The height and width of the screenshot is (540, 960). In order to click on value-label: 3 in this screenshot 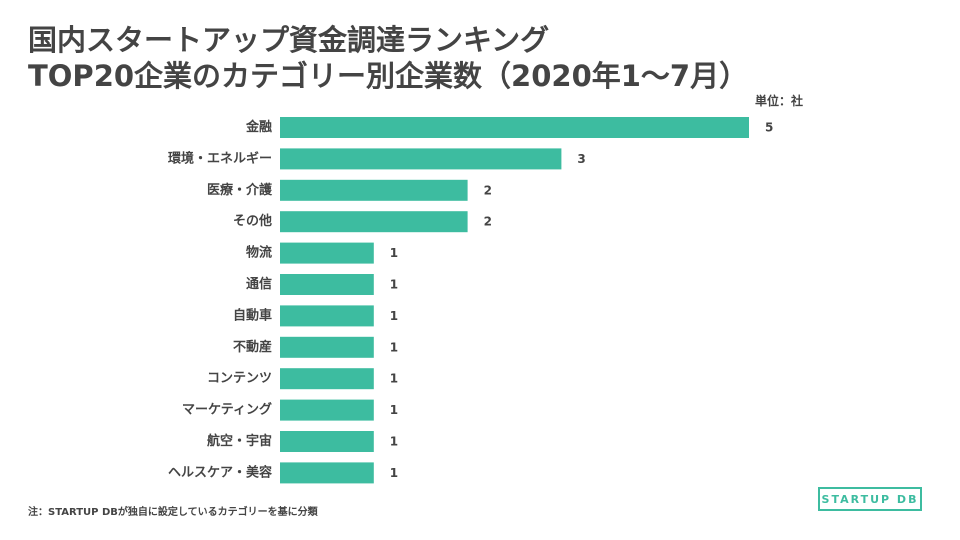, I will do `click(581, 159)`.